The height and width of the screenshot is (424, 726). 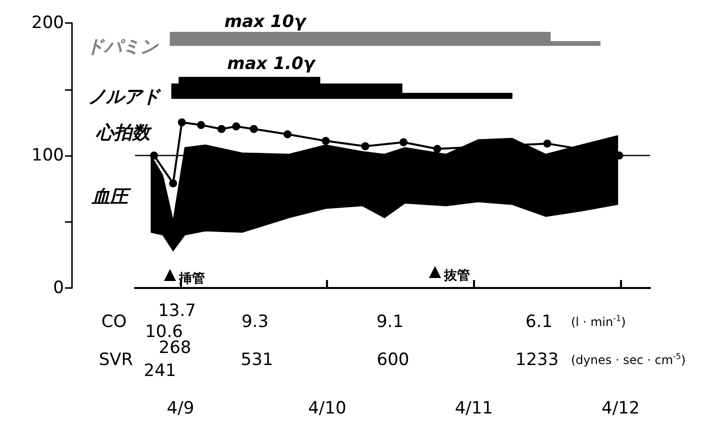 I want to click on x-tick-label: 4/12, so click(x=621, y=408).